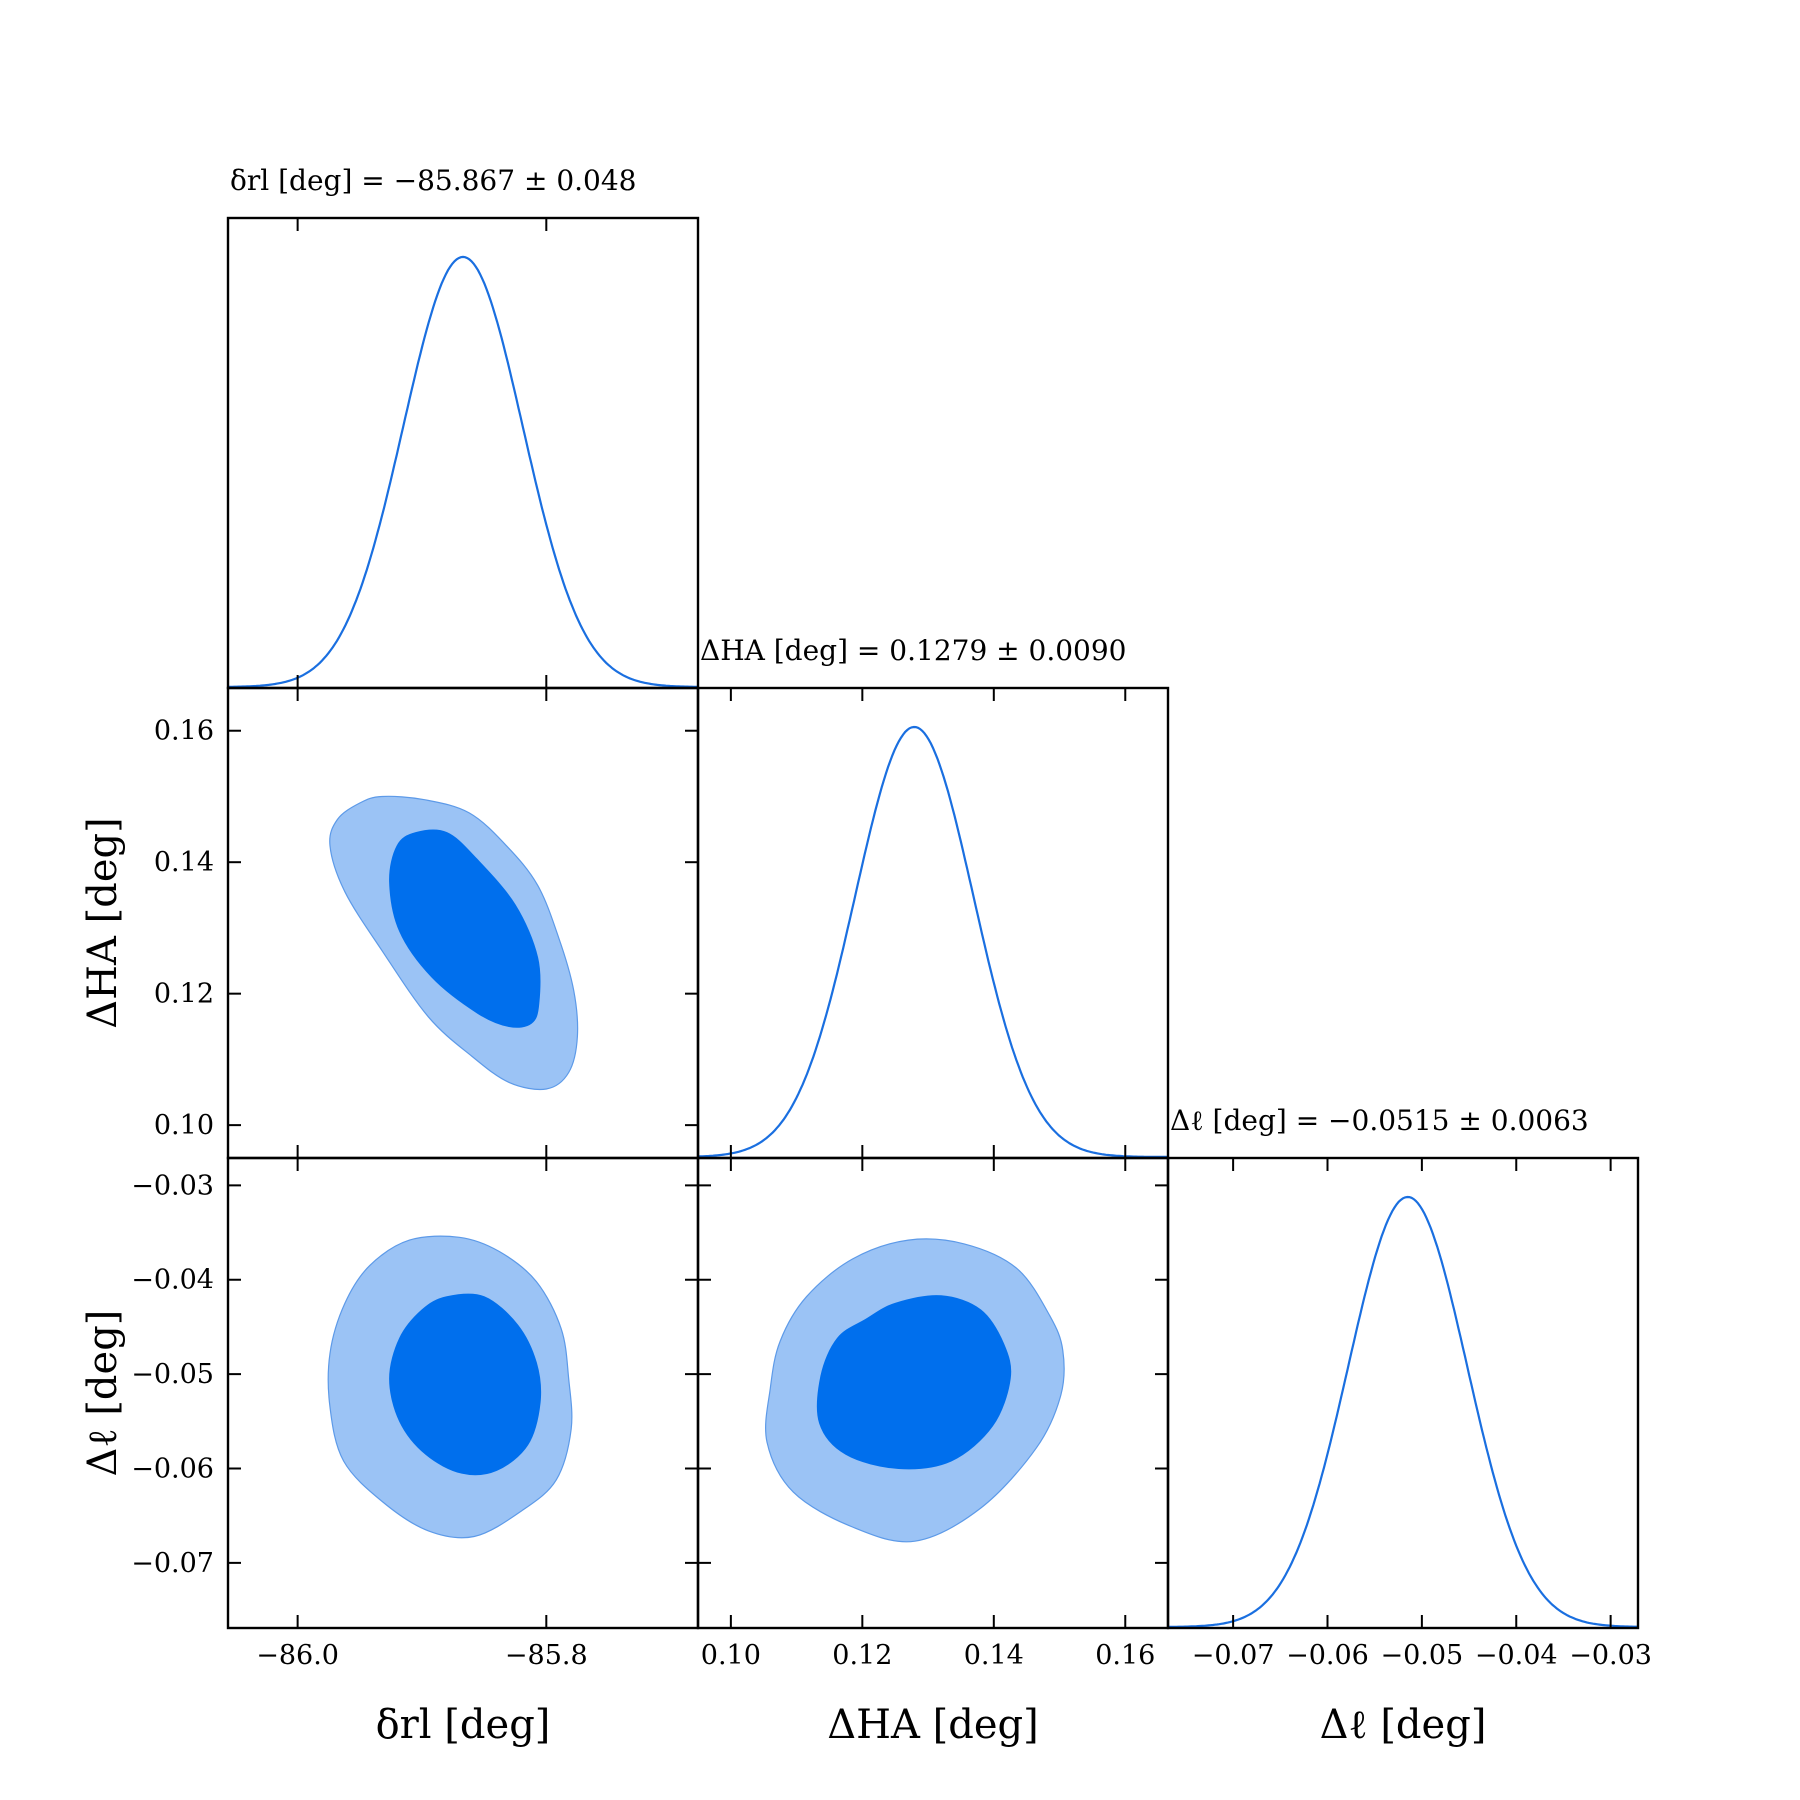 The height and width of the screenshot is (1800, 1800). What do you see at coordinates (1327, 1655) in the screenshot?
I see `x-tick-label: −0.06` at bounding box center [1327, 1655].